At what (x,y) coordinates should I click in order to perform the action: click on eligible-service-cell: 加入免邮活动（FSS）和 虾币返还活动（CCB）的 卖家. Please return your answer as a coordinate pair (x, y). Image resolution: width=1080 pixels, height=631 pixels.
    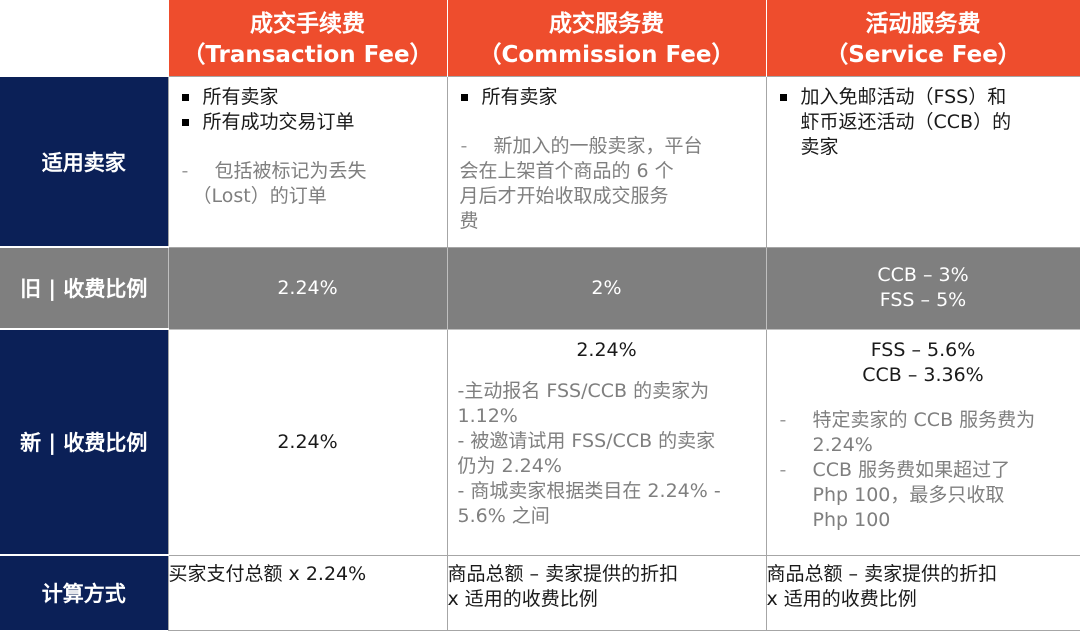
    Looking at the image, I should click on (922, 161).